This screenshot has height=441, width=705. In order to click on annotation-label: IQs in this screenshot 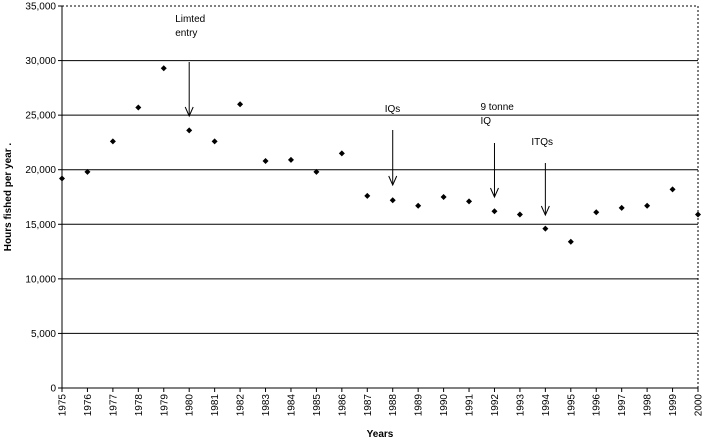, I will do `click(393, 109)`.